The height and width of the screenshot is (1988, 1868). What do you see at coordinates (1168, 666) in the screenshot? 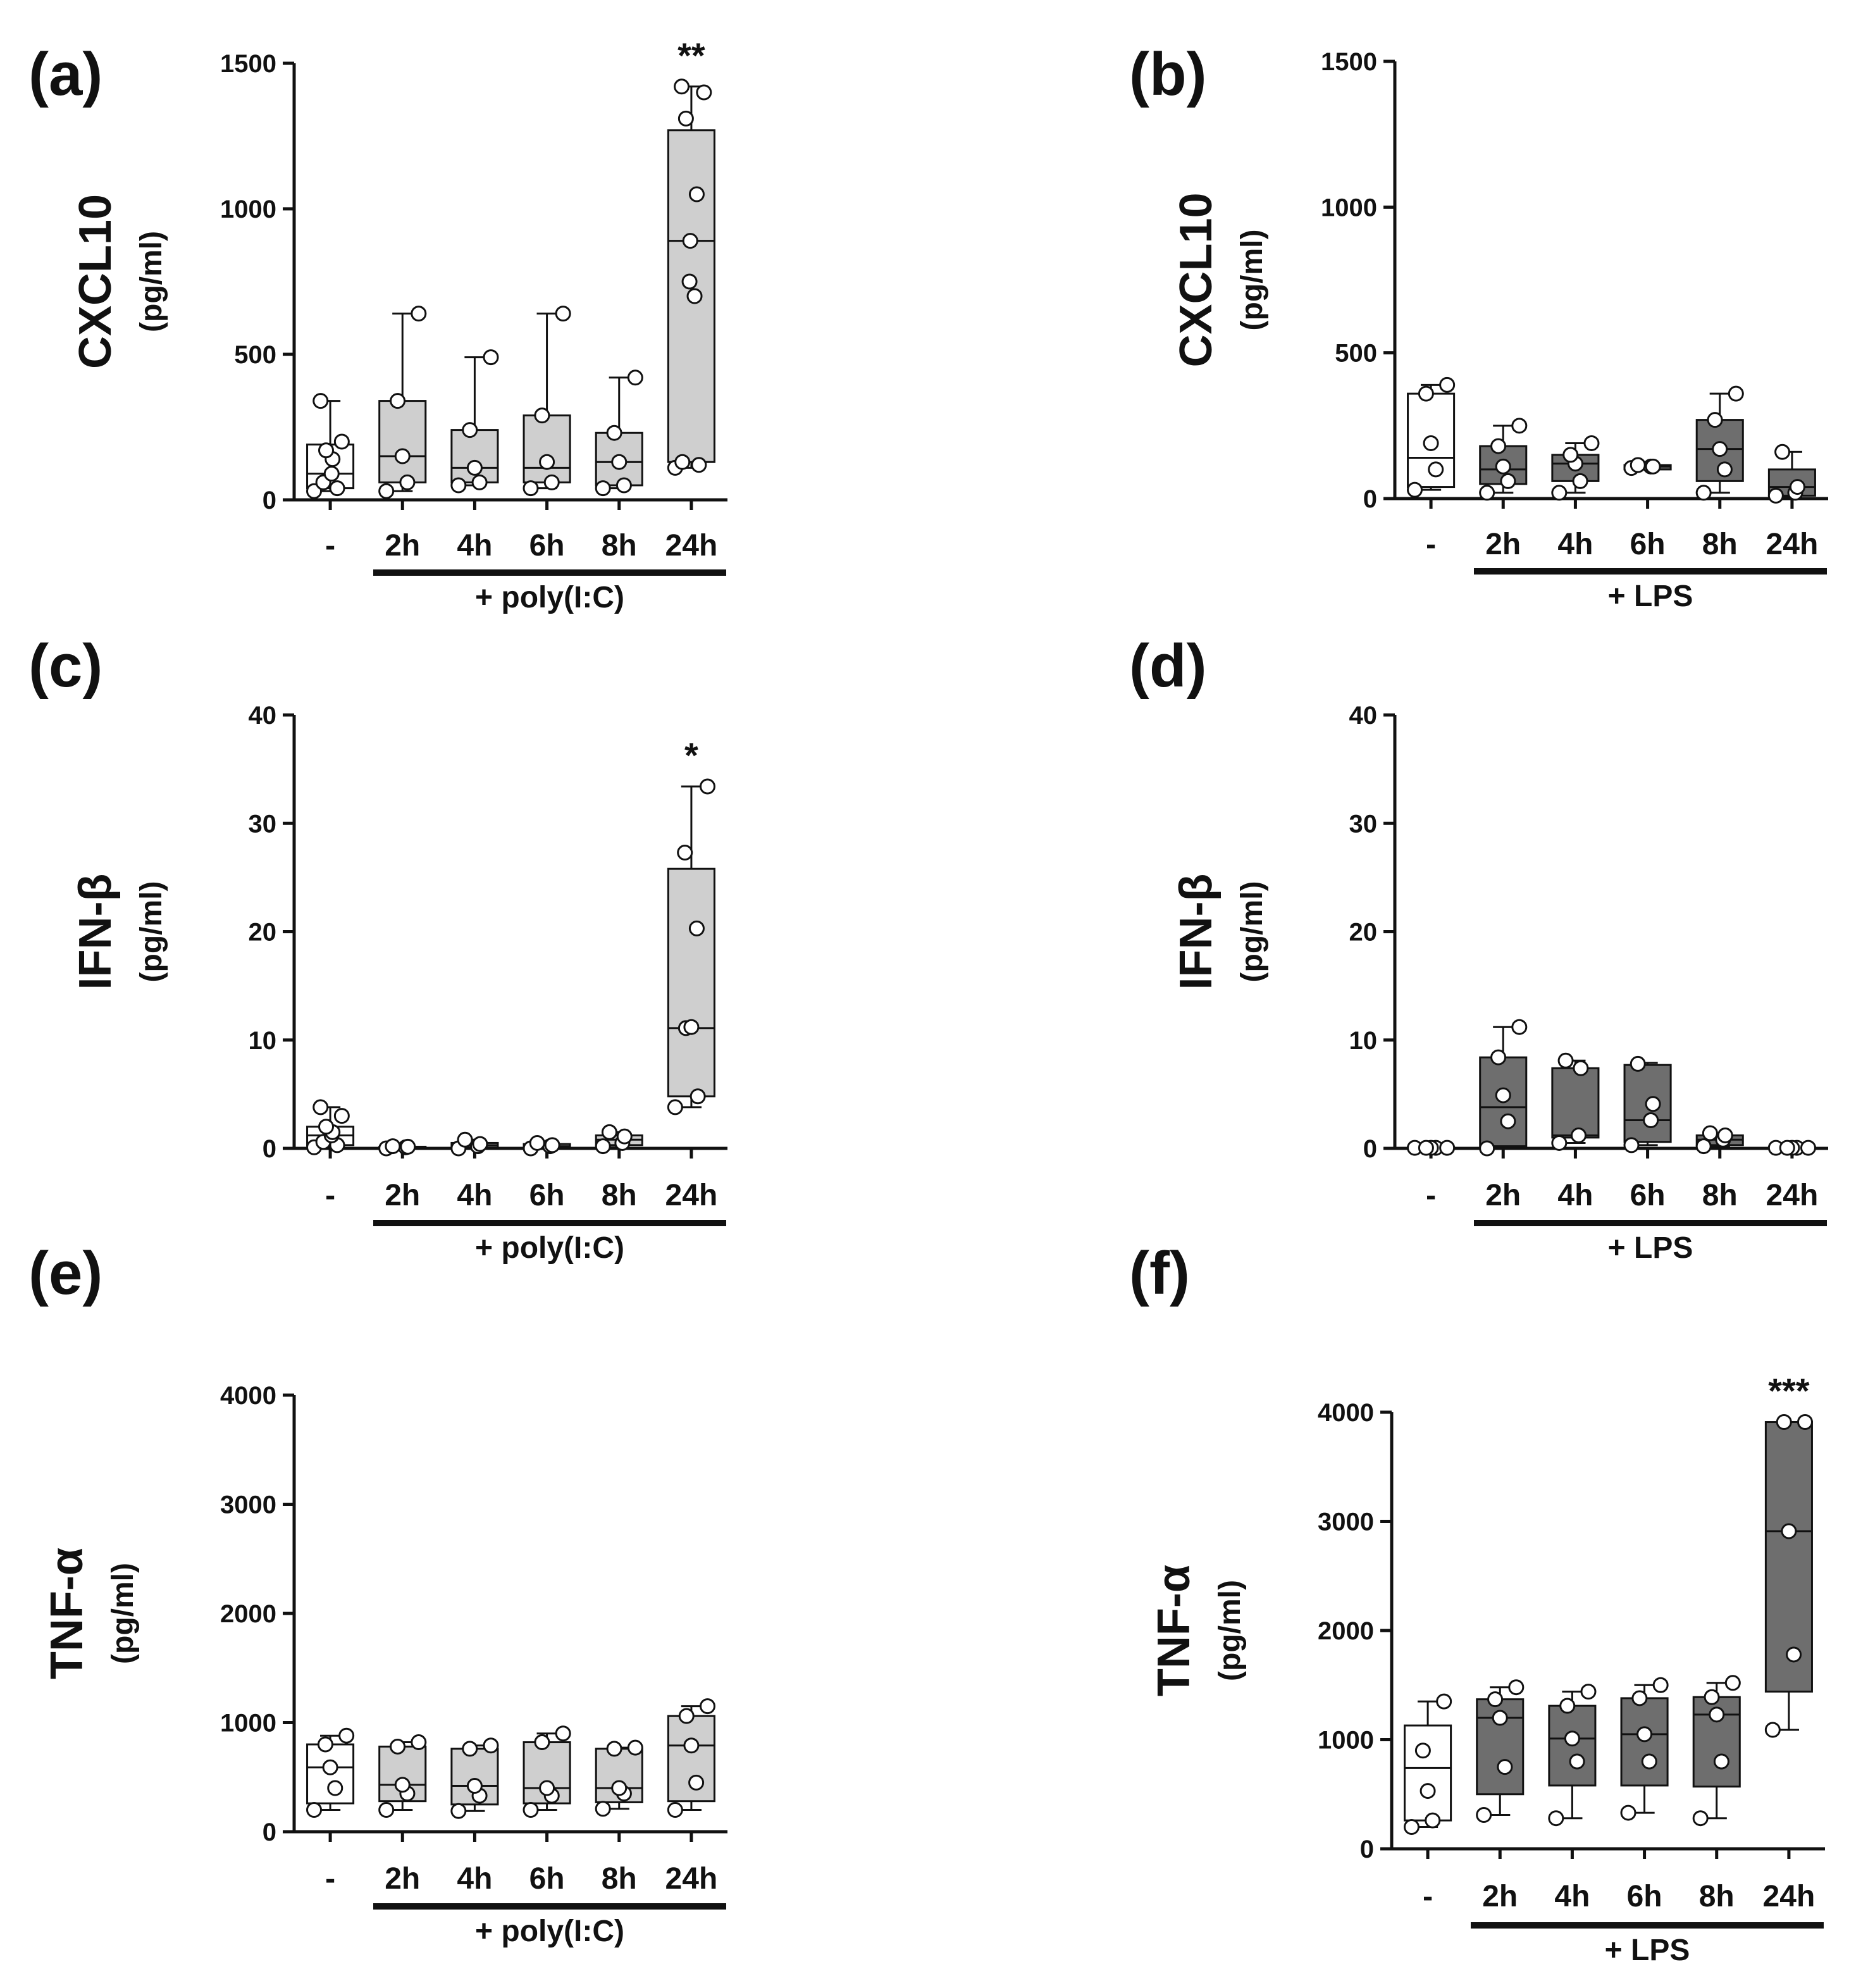
I see `panel-label: (d)` at bounding box center [1168, 666].